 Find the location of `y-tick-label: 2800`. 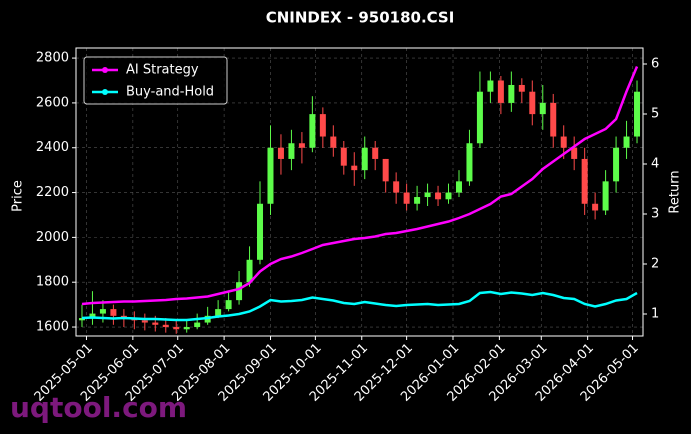

y-tick-label: 2800 is located at coordinates (52, 58).